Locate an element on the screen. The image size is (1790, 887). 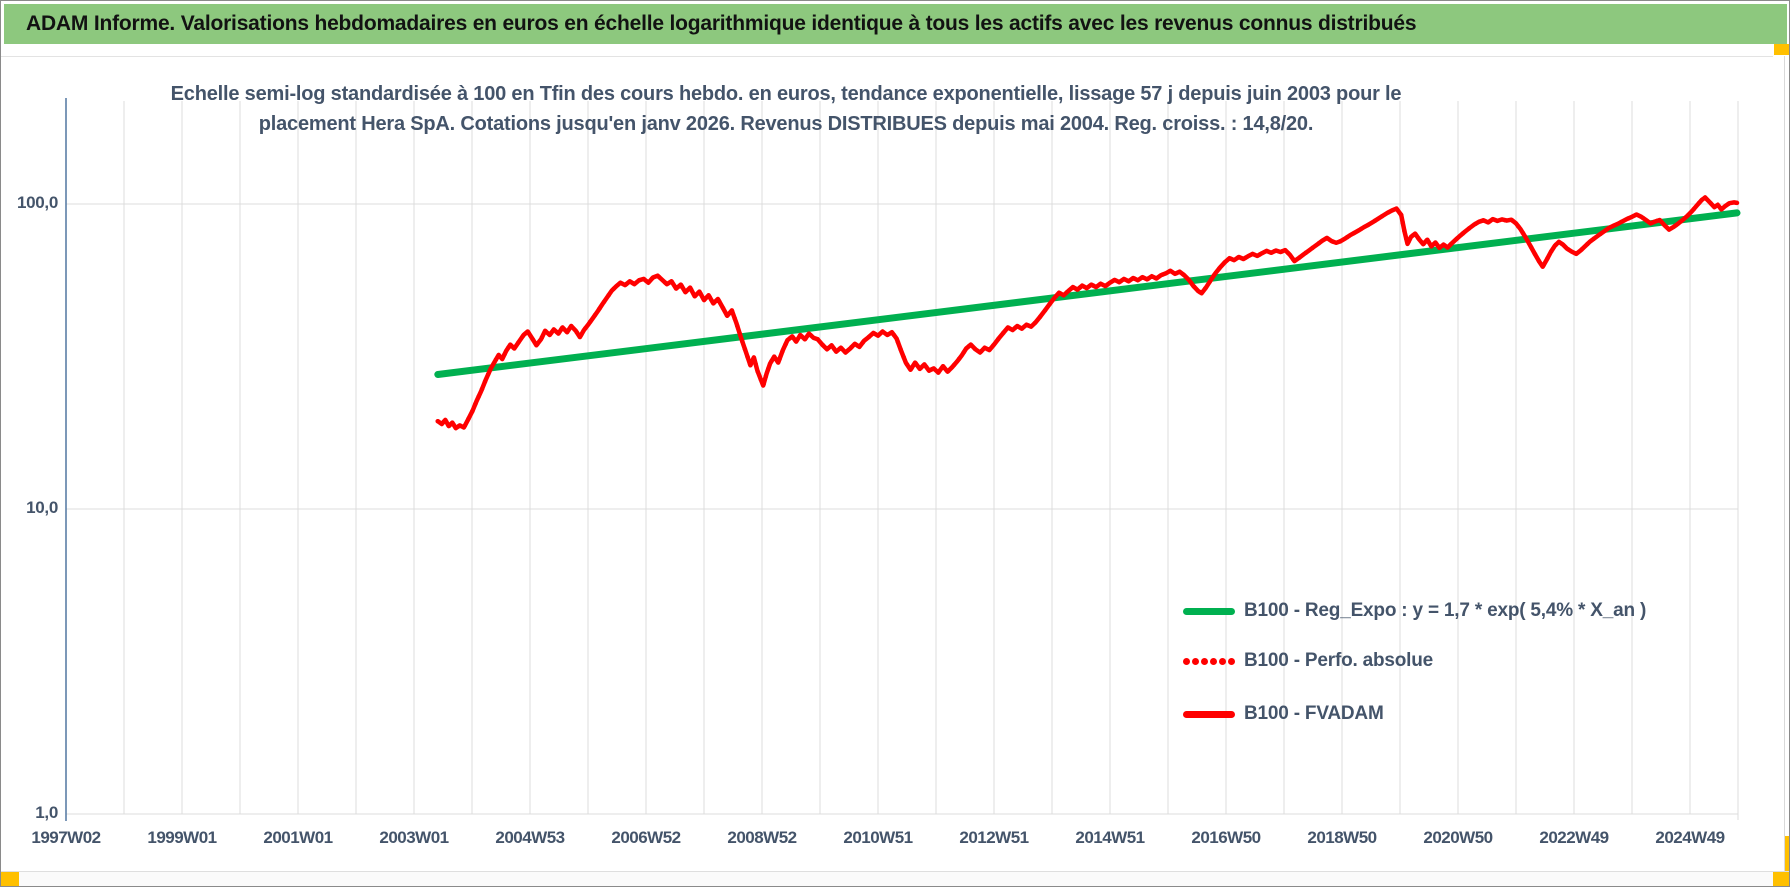
x-axis-label: 2018W50 is located at coordinates (1342, 837).